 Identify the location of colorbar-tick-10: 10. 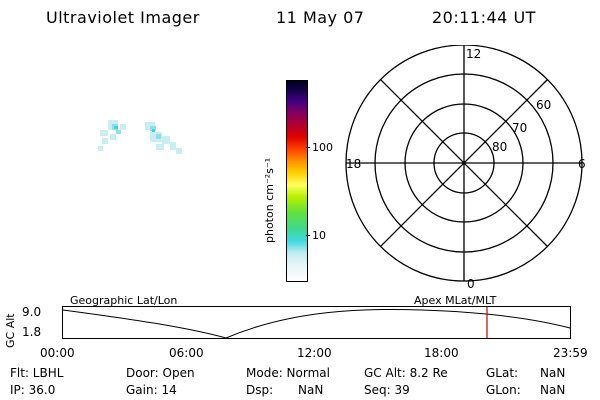
(319, 235).